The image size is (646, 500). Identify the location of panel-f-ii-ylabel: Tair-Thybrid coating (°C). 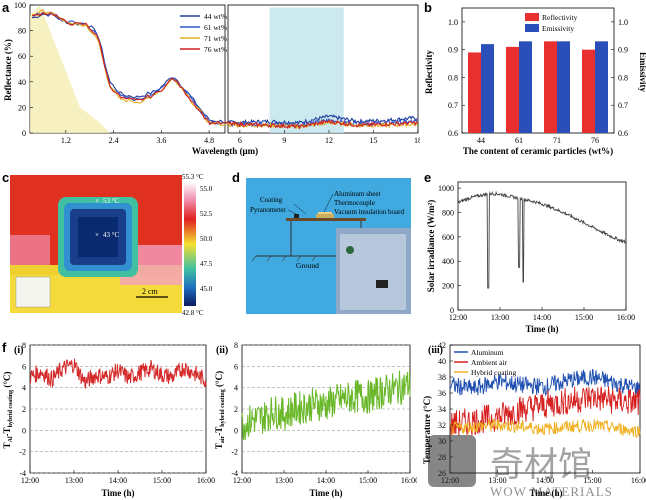
(220, 410).